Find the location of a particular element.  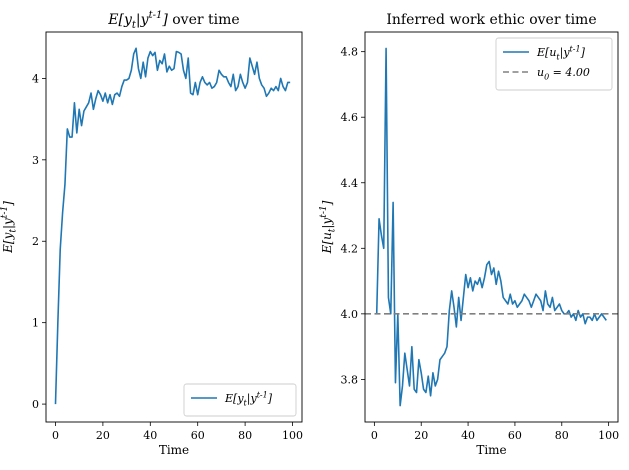

y-tick-label: 4.0 is located at coordinates (350, 314).